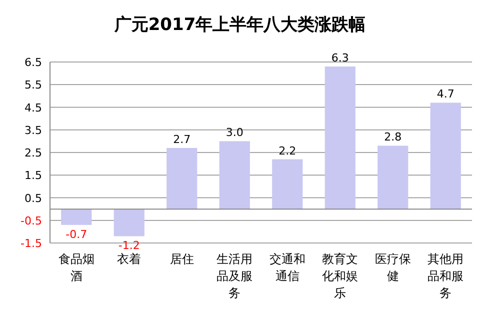 This screenshot has height=325, width=480. Describe the element at coordinates (33, 130) in the screenshot. I see `y-tick-label: 3.5` at that location.